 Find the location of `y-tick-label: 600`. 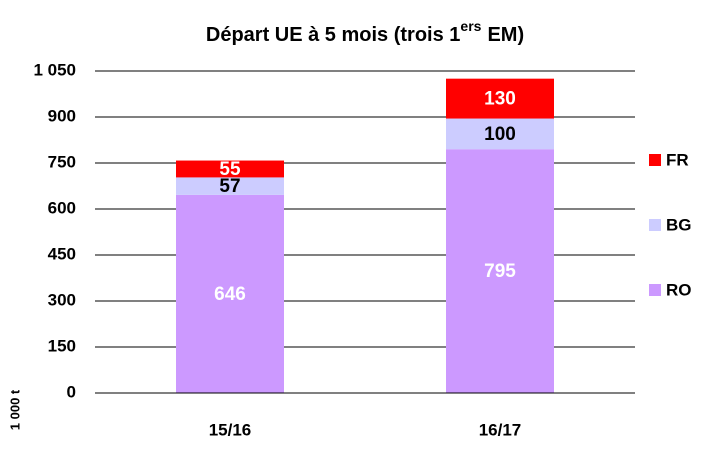

y-tick-label: 600 is located at coordinates (62, 207).